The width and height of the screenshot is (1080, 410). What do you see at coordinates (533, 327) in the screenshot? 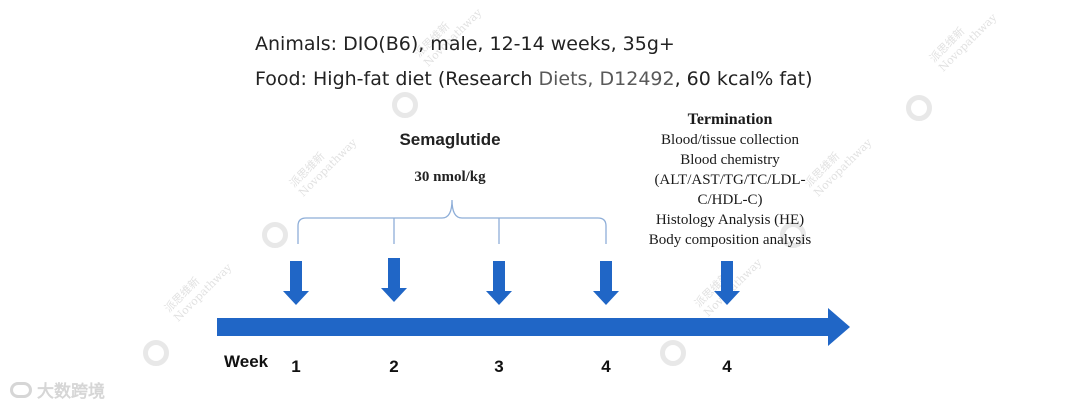
I see `timeline-arrow` at bounding box center [533, 327].